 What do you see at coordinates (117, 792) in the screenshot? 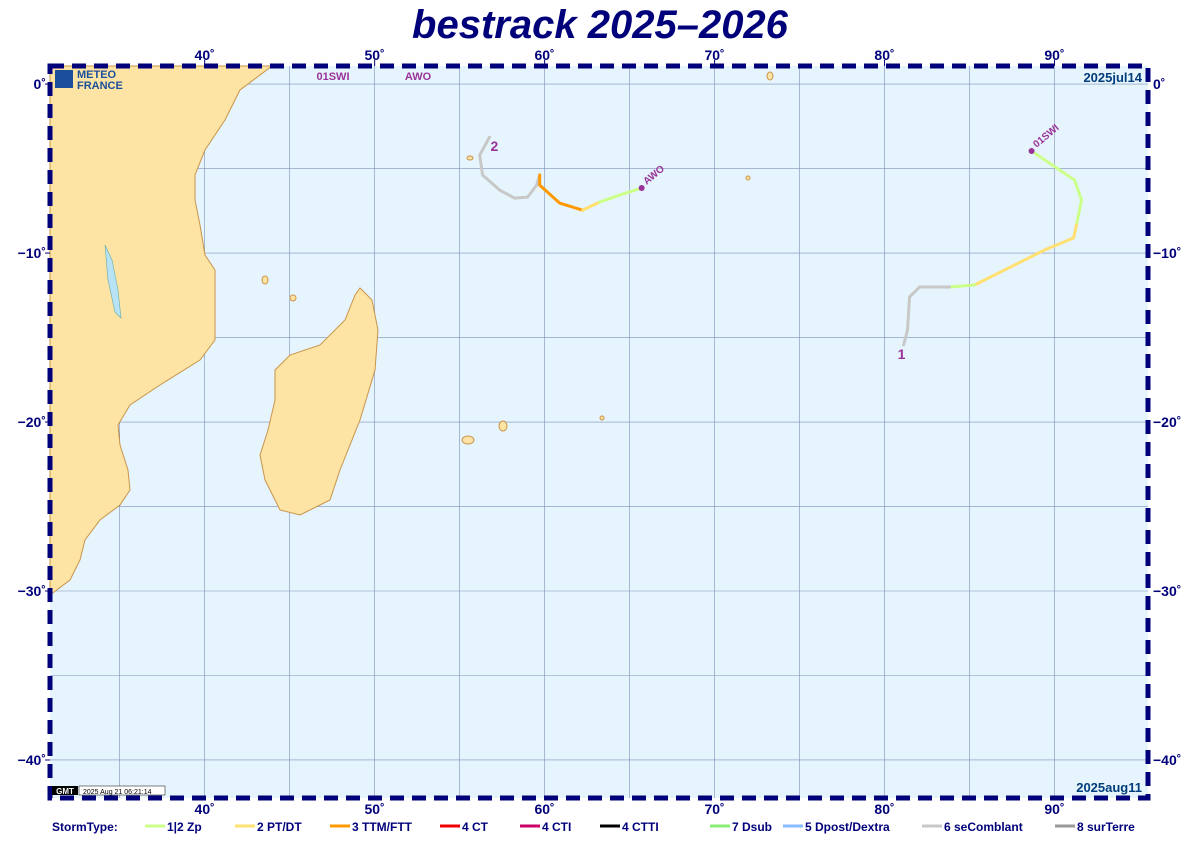
I see `timestamp: 2025 Aug 21 06:21:14` at bounding box center [117, 792].